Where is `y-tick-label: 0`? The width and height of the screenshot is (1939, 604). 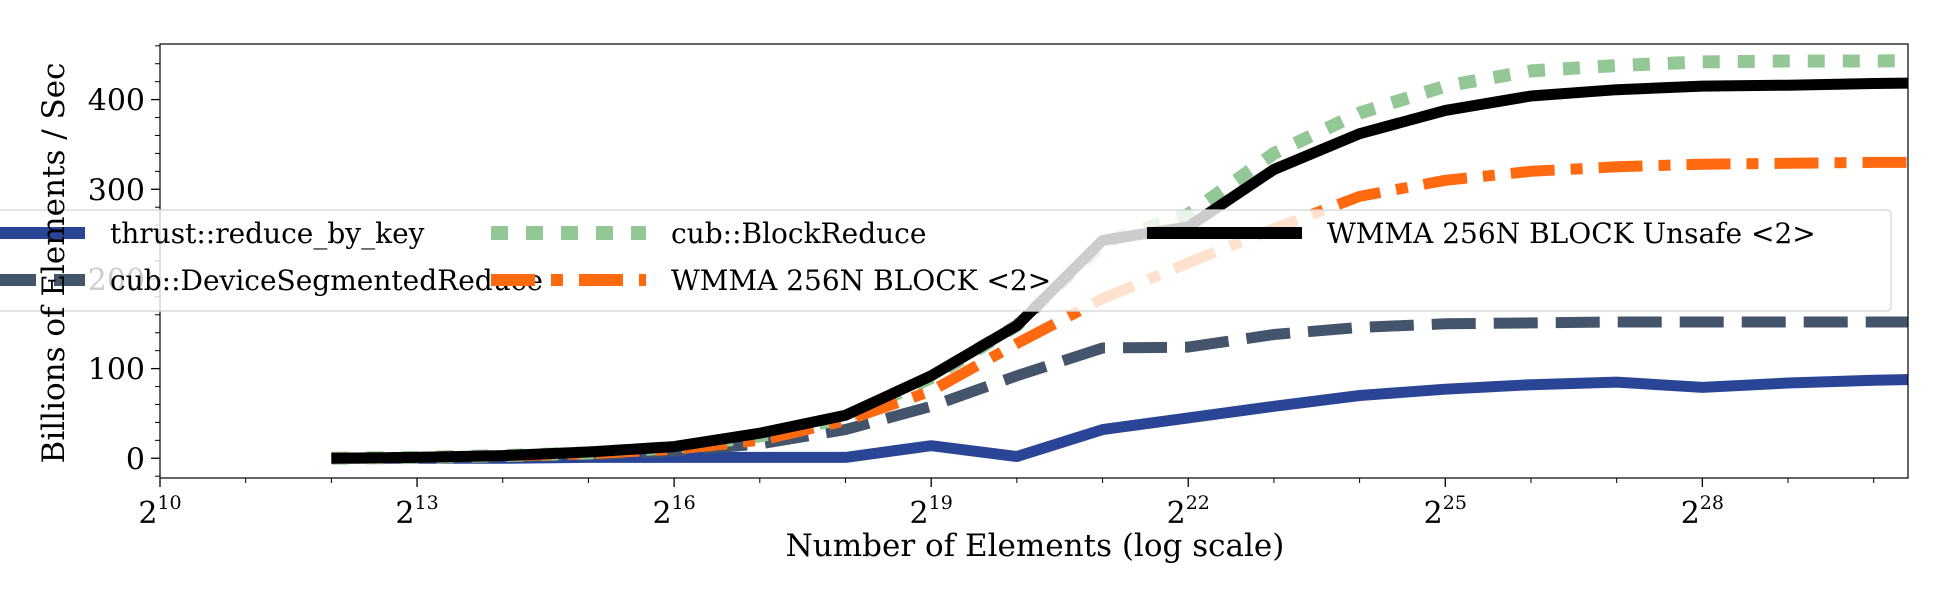
y-tick-label: 0 is located at coordinates (135, 459).